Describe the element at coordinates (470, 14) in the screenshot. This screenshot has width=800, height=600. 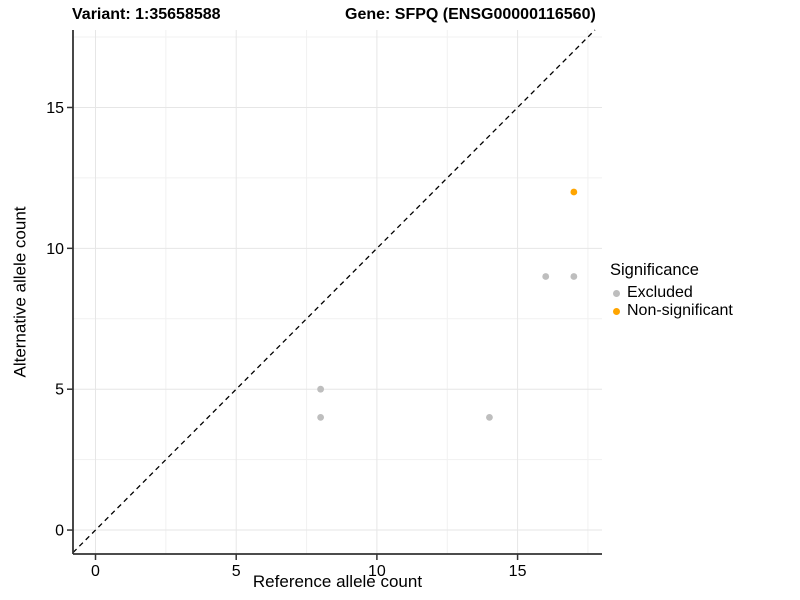
I see `plot-title-gene: Gene: SFPQ (ENSG00000116560)` at that location.